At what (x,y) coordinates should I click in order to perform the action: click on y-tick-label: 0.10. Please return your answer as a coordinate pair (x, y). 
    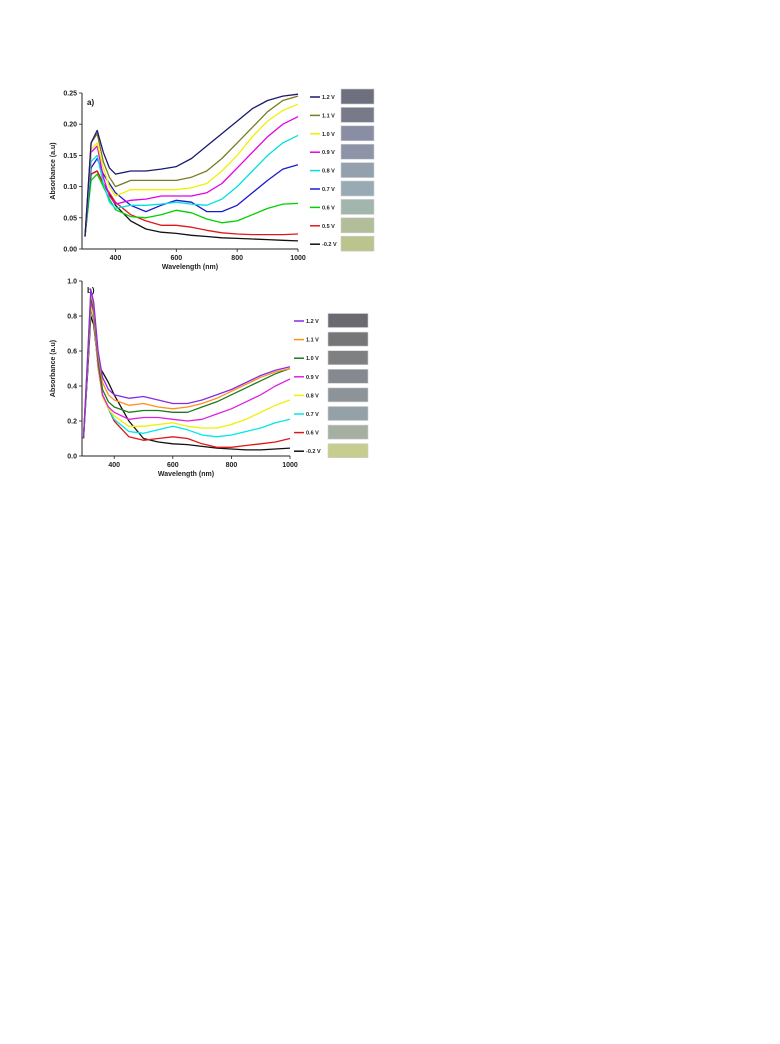
    Looking at the image, I should click on (70, 187).